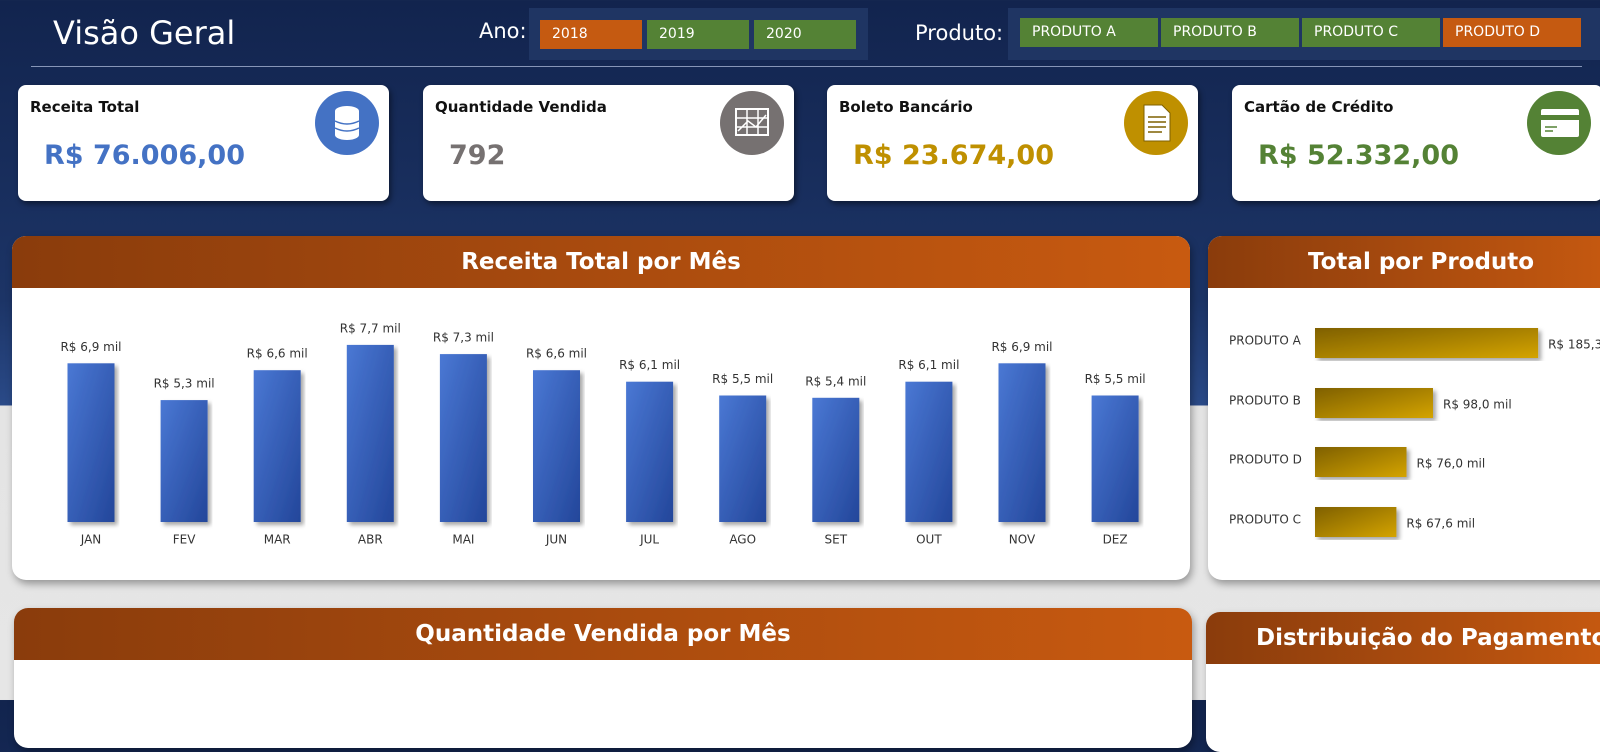 The width and height of the screenshot is (1600, 752). What do you see at coordinates (370, 328) in the screenshot?
I see `value-label: R$ 7,7 mil` at bounding box center [370, 328].